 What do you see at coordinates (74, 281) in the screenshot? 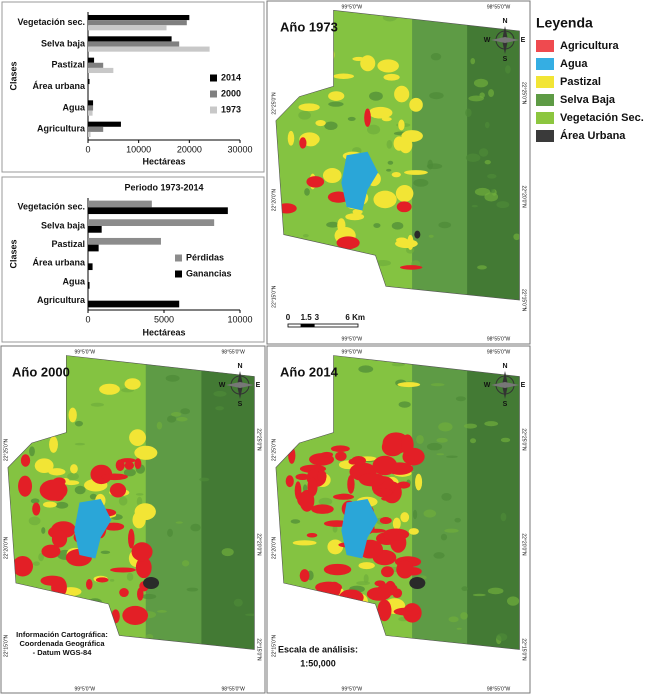
I see `y-tick-label: Agua` at bounding box center [74, 281].